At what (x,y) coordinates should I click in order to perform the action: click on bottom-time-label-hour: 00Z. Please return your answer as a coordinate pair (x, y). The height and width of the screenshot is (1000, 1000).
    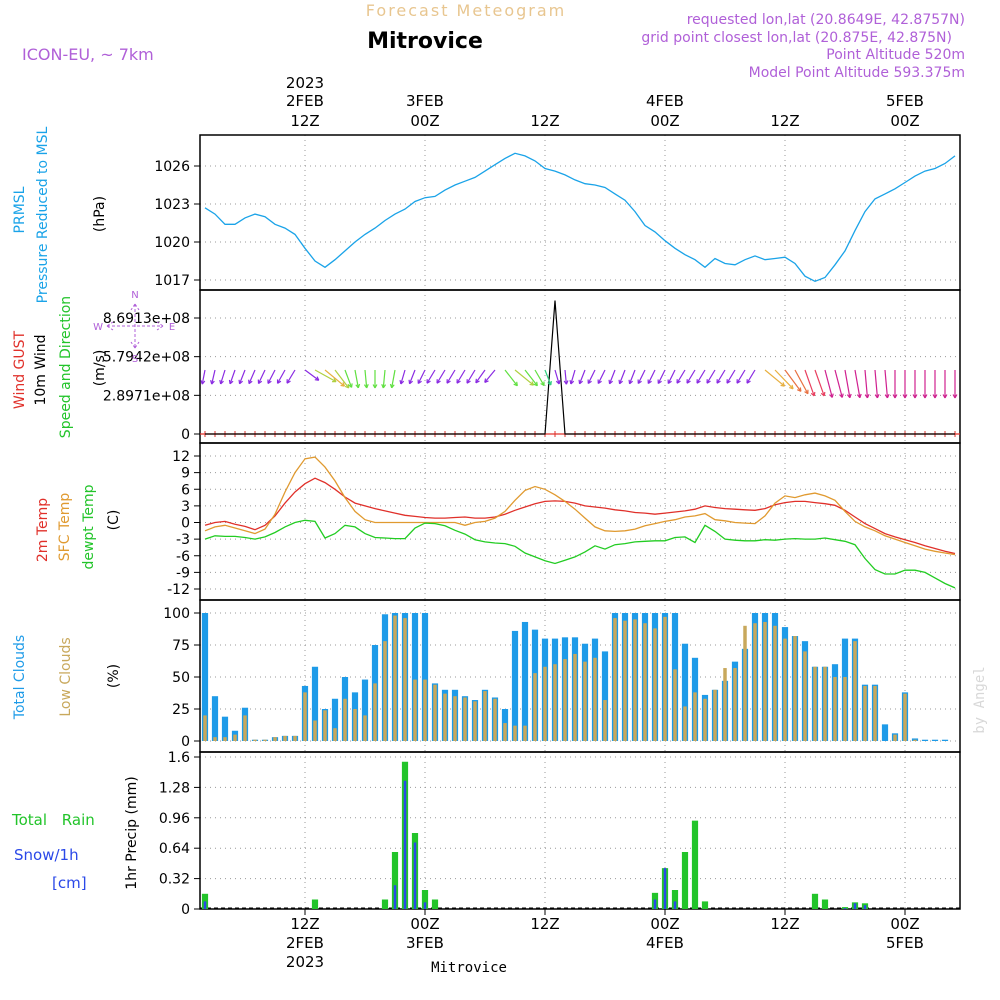
    Looking at the image, I should click on (904, 924).